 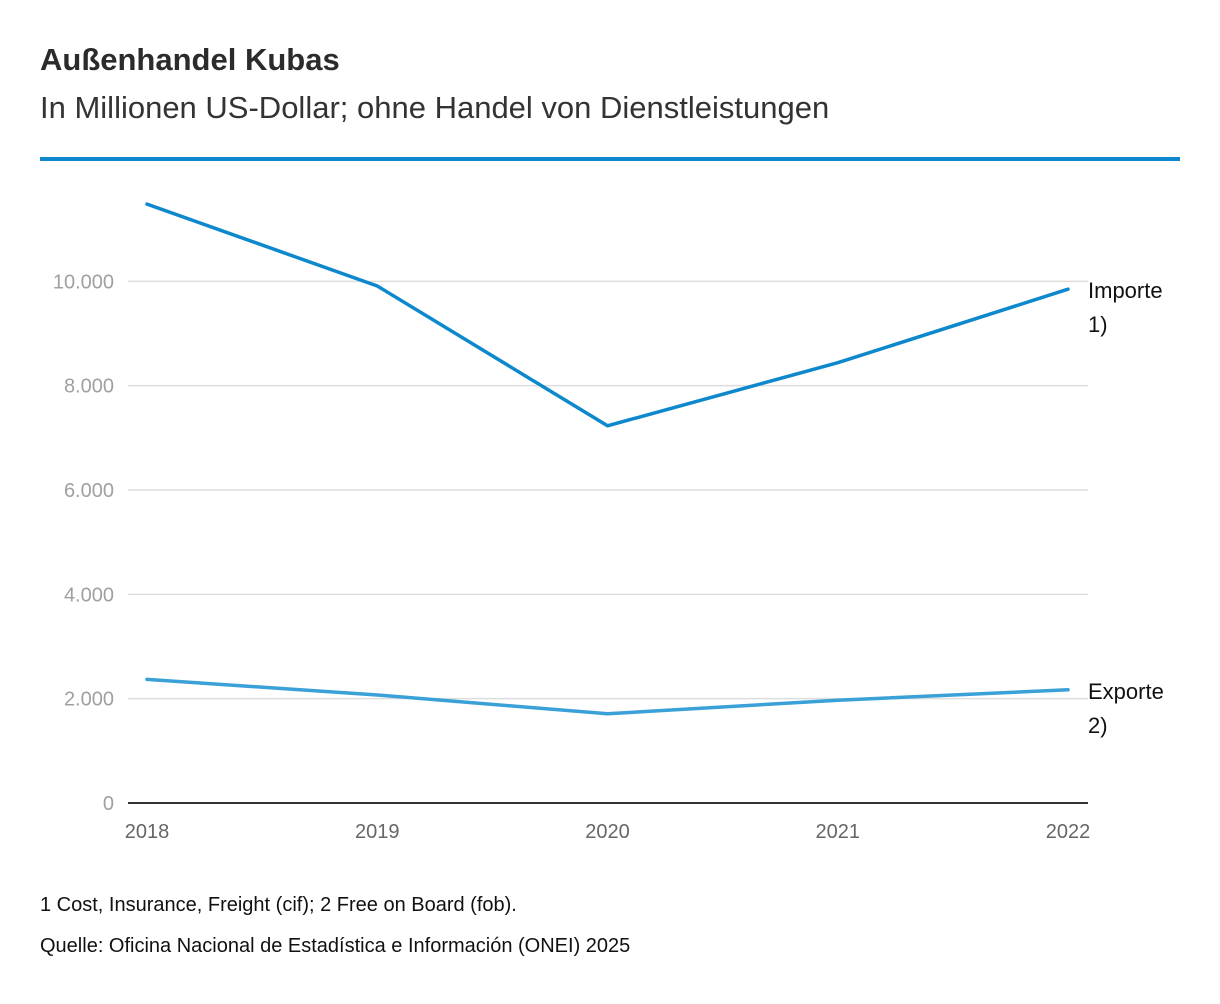 What do you see at coordinates (1126, 691) in the screenshot?
I see `series-label: Exporte` at bounding box center [1126, 691].